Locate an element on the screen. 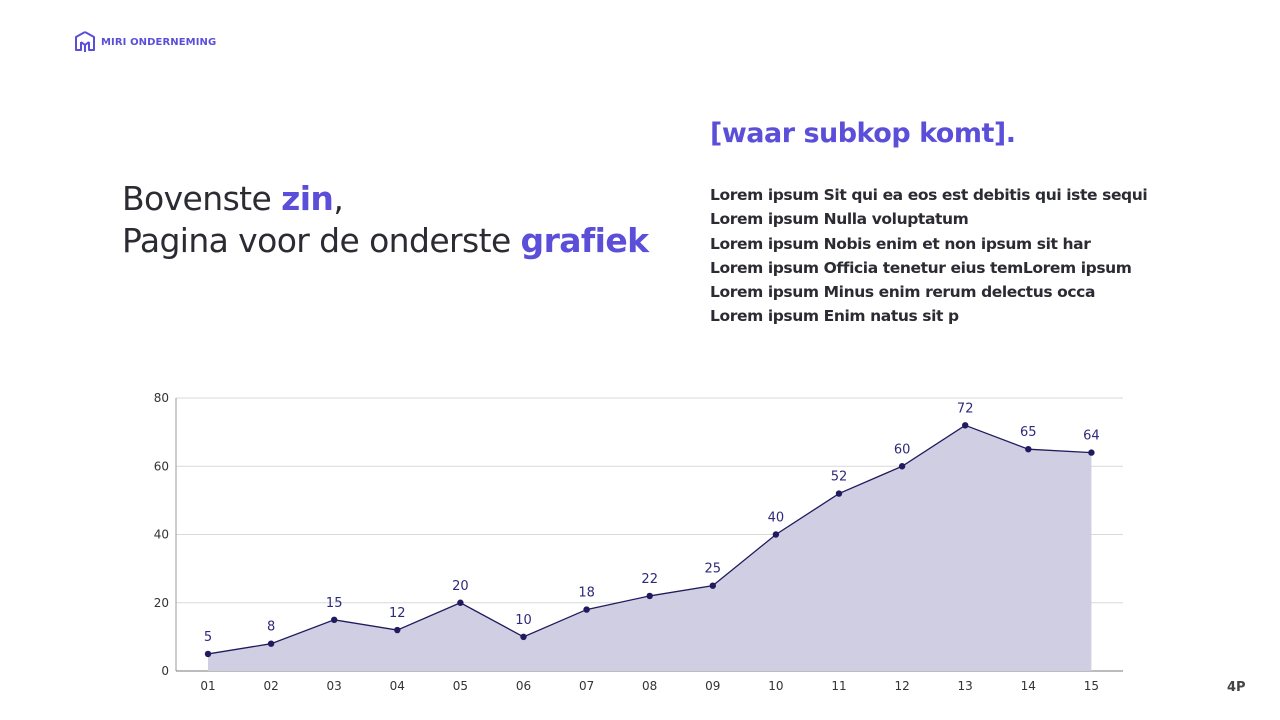 This screenshot has width=1280, height=720. brand-logo: MIRI ONDERNEMING is located at coordinates (145, 42).